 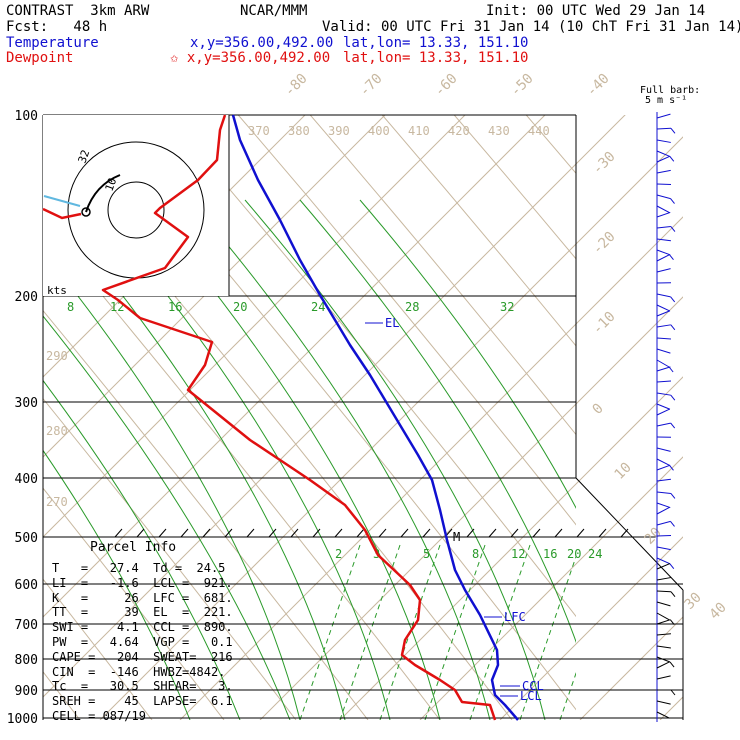 I want to click on dewpoint-legend: Dewpoint, so click(x=40, y=58).